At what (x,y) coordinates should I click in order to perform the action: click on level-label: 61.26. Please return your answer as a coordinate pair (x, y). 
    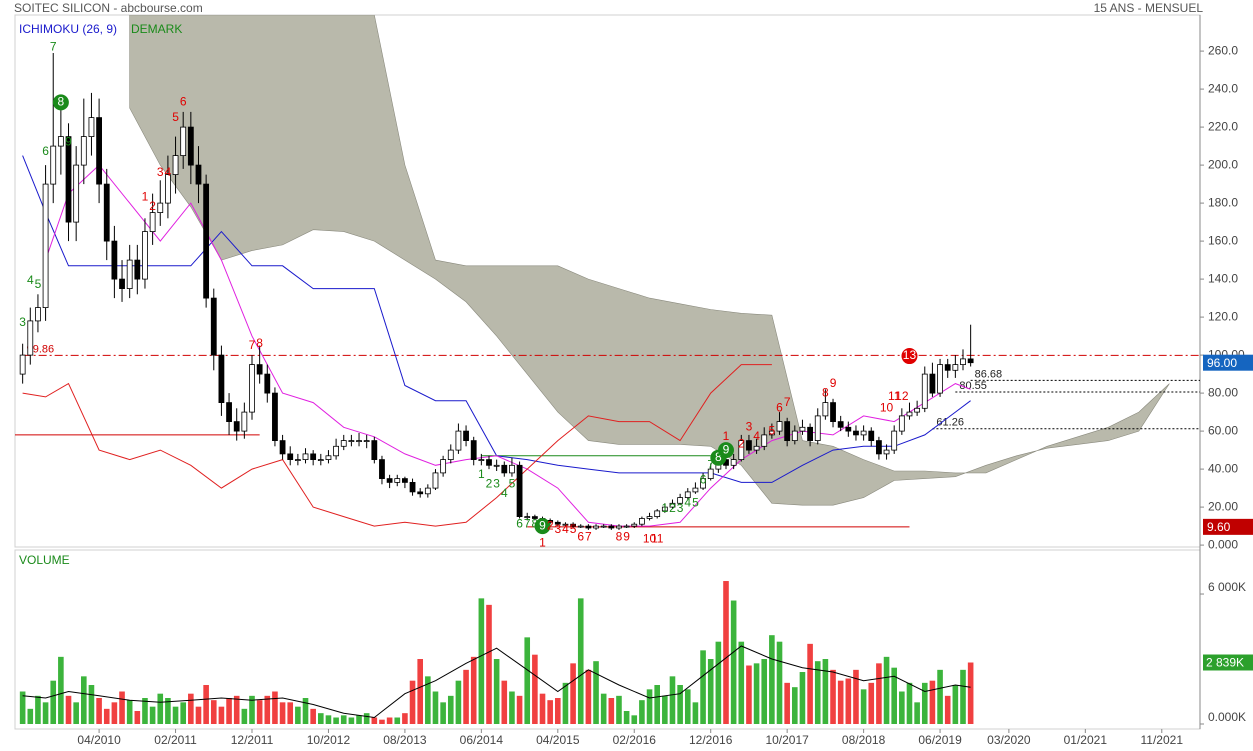
    Looking at the image, I should click on (950, 423).